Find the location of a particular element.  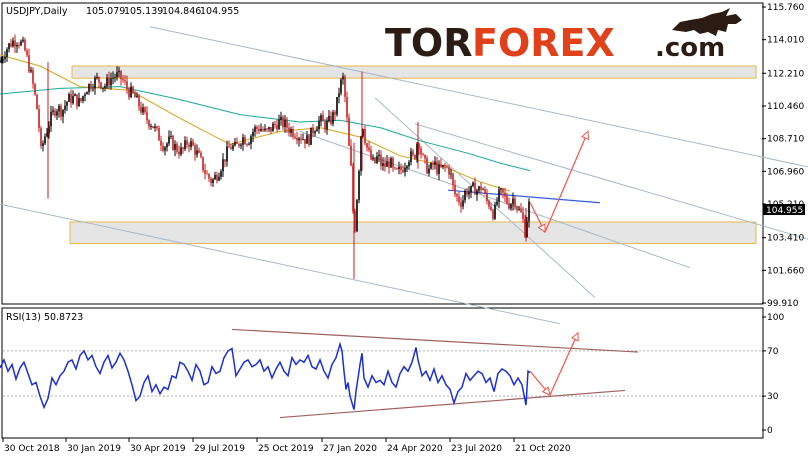

high-value: 105.139 is located at coordinates (143, 11).